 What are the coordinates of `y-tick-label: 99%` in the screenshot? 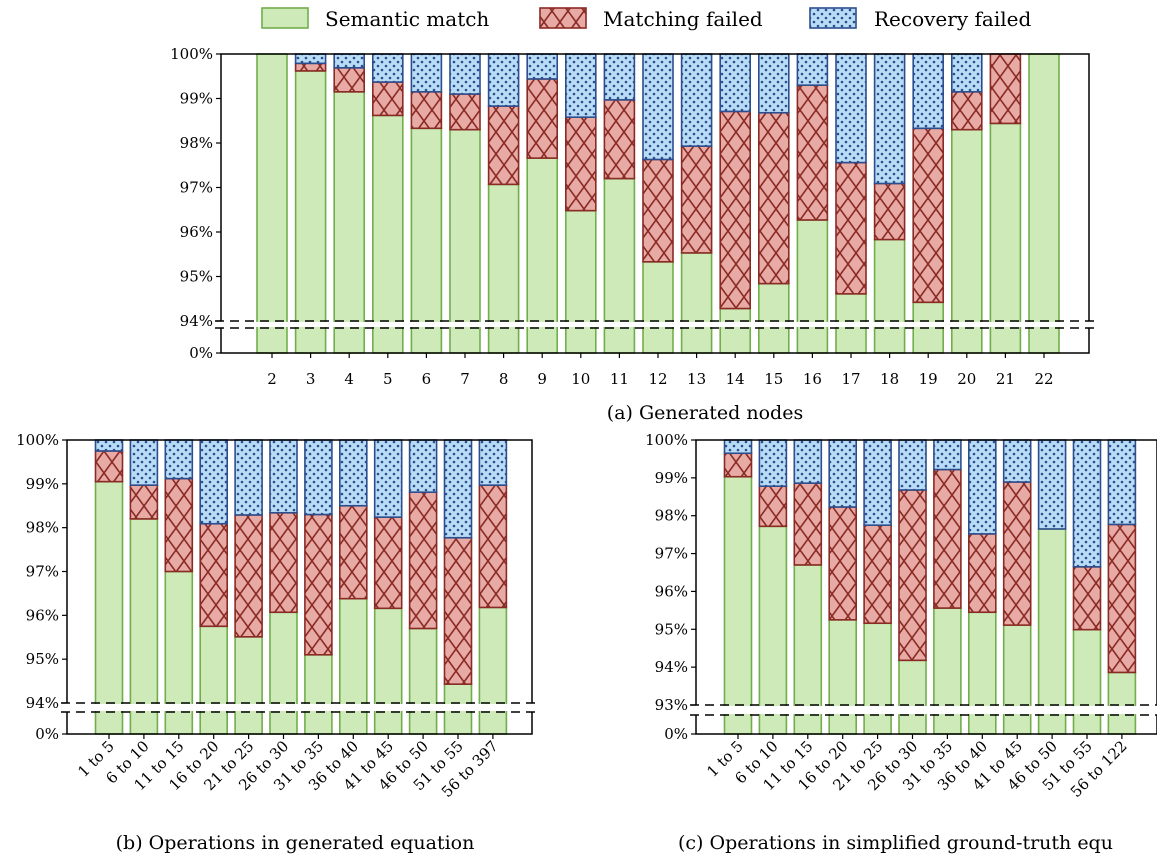 It's located at (671, 478).